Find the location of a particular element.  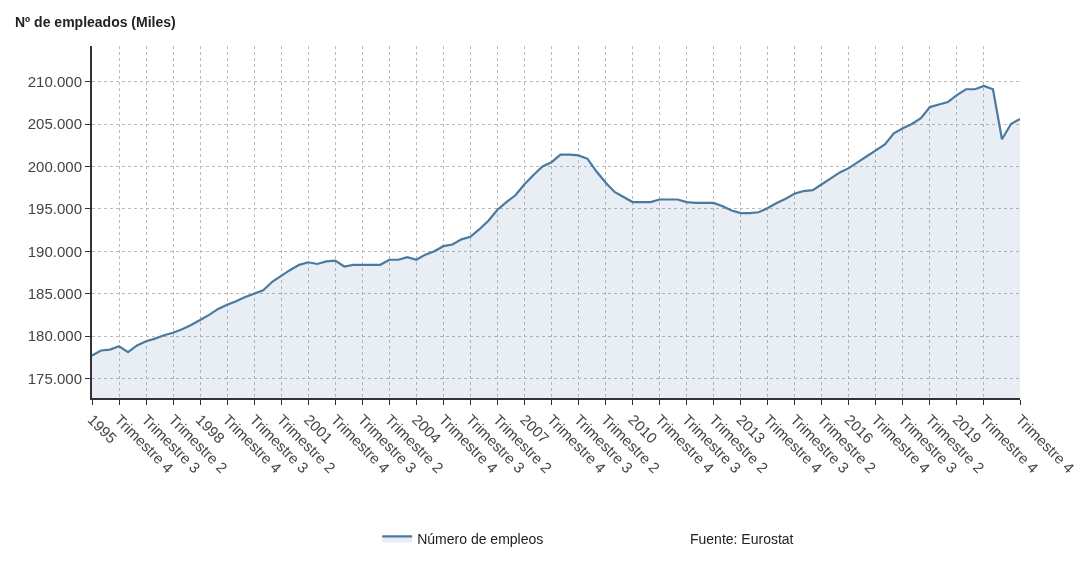

y-tick-label: 185.000 is located at coordinates (54, 293).